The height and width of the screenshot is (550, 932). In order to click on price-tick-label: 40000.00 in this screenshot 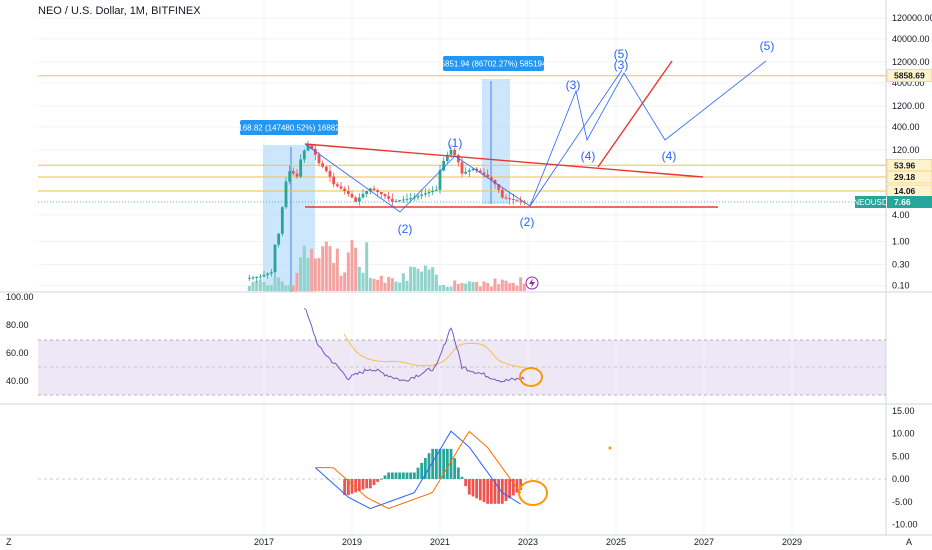, I will do `click(911, 39)`.